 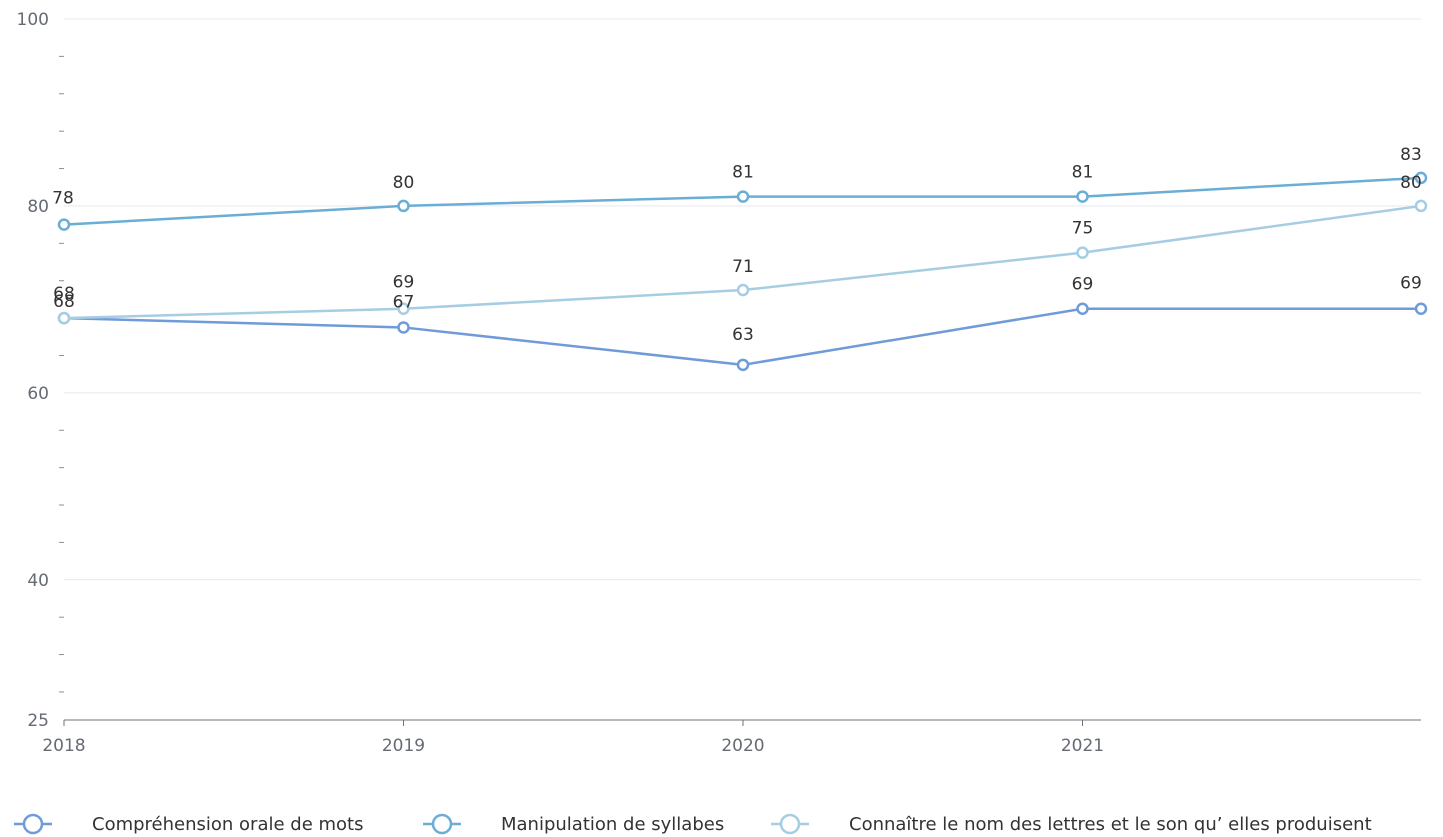 I want to click on data-label: 63, so click(x=743, y=335).